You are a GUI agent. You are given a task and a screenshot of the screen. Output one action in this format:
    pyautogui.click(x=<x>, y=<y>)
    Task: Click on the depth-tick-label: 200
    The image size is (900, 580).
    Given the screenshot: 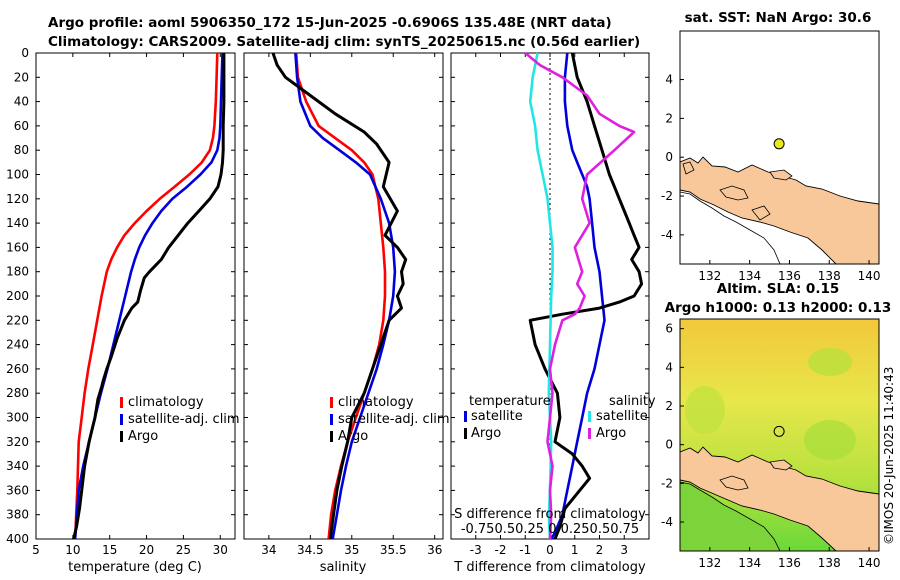 What is the action you would take?
    pyautogui.click(x=17, y=296)
    